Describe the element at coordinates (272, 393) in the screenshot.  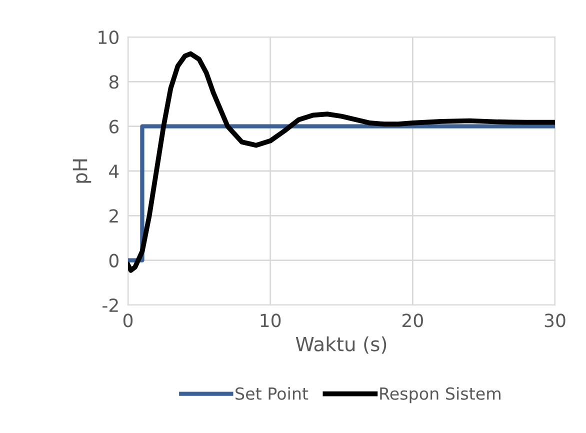
I see `legend-label: Set Point` at that location.